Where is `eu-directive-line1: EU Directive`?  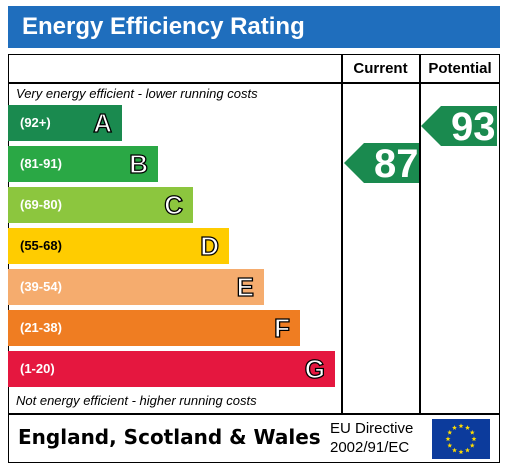 eu-directive-line1: EU Directive is located at coordinates (372, 428).